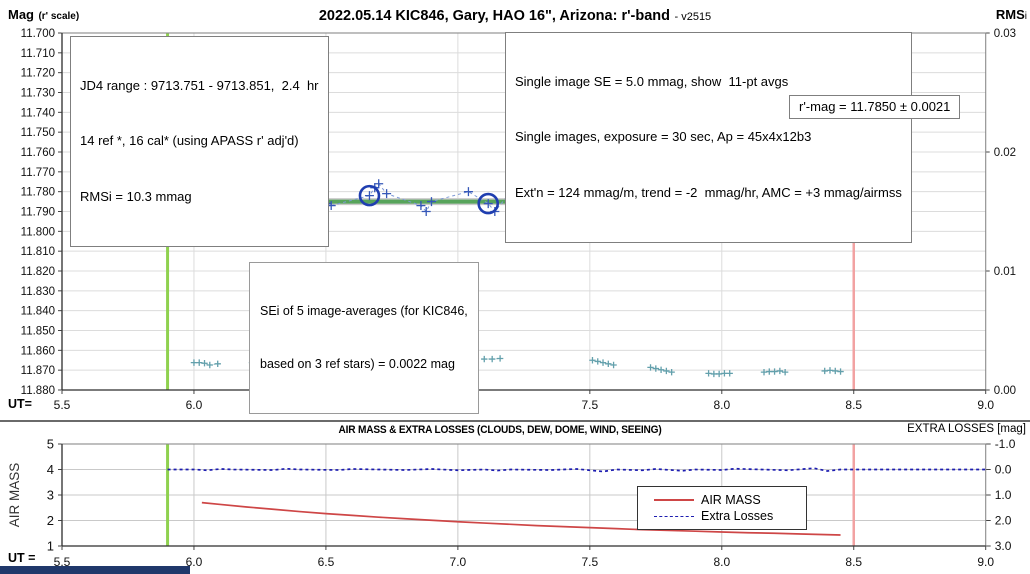 This screenshot has width=1030, height=574. I want to click on rms-axis-title-main: RMS, so click(1010, 14).